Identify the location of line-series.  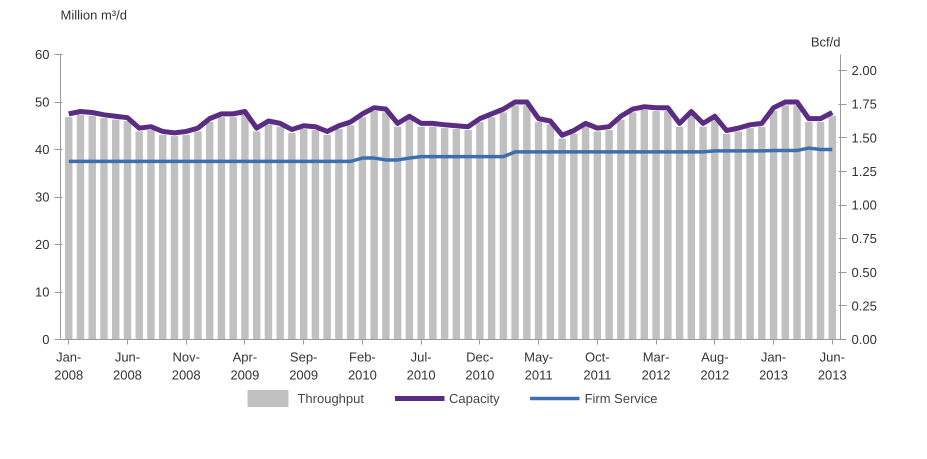
(450, 155).